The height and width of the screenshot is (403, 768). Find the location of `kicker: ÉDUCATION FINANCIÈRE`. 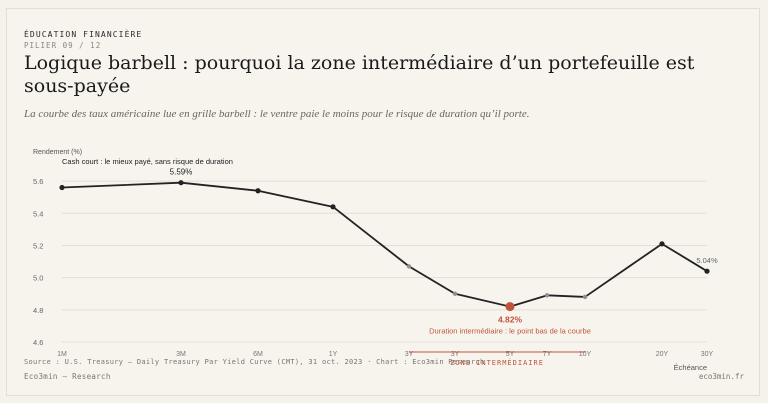

kicker: ÉDUCATION FINANCIÈRE is located at coordinates (83, 34).